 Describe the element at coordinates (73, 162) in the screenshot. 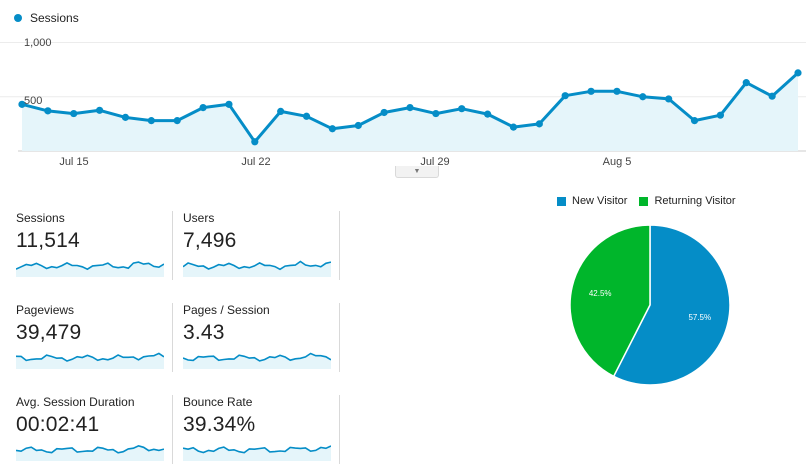

I see `x-tick-label: Jul 15` at that location.